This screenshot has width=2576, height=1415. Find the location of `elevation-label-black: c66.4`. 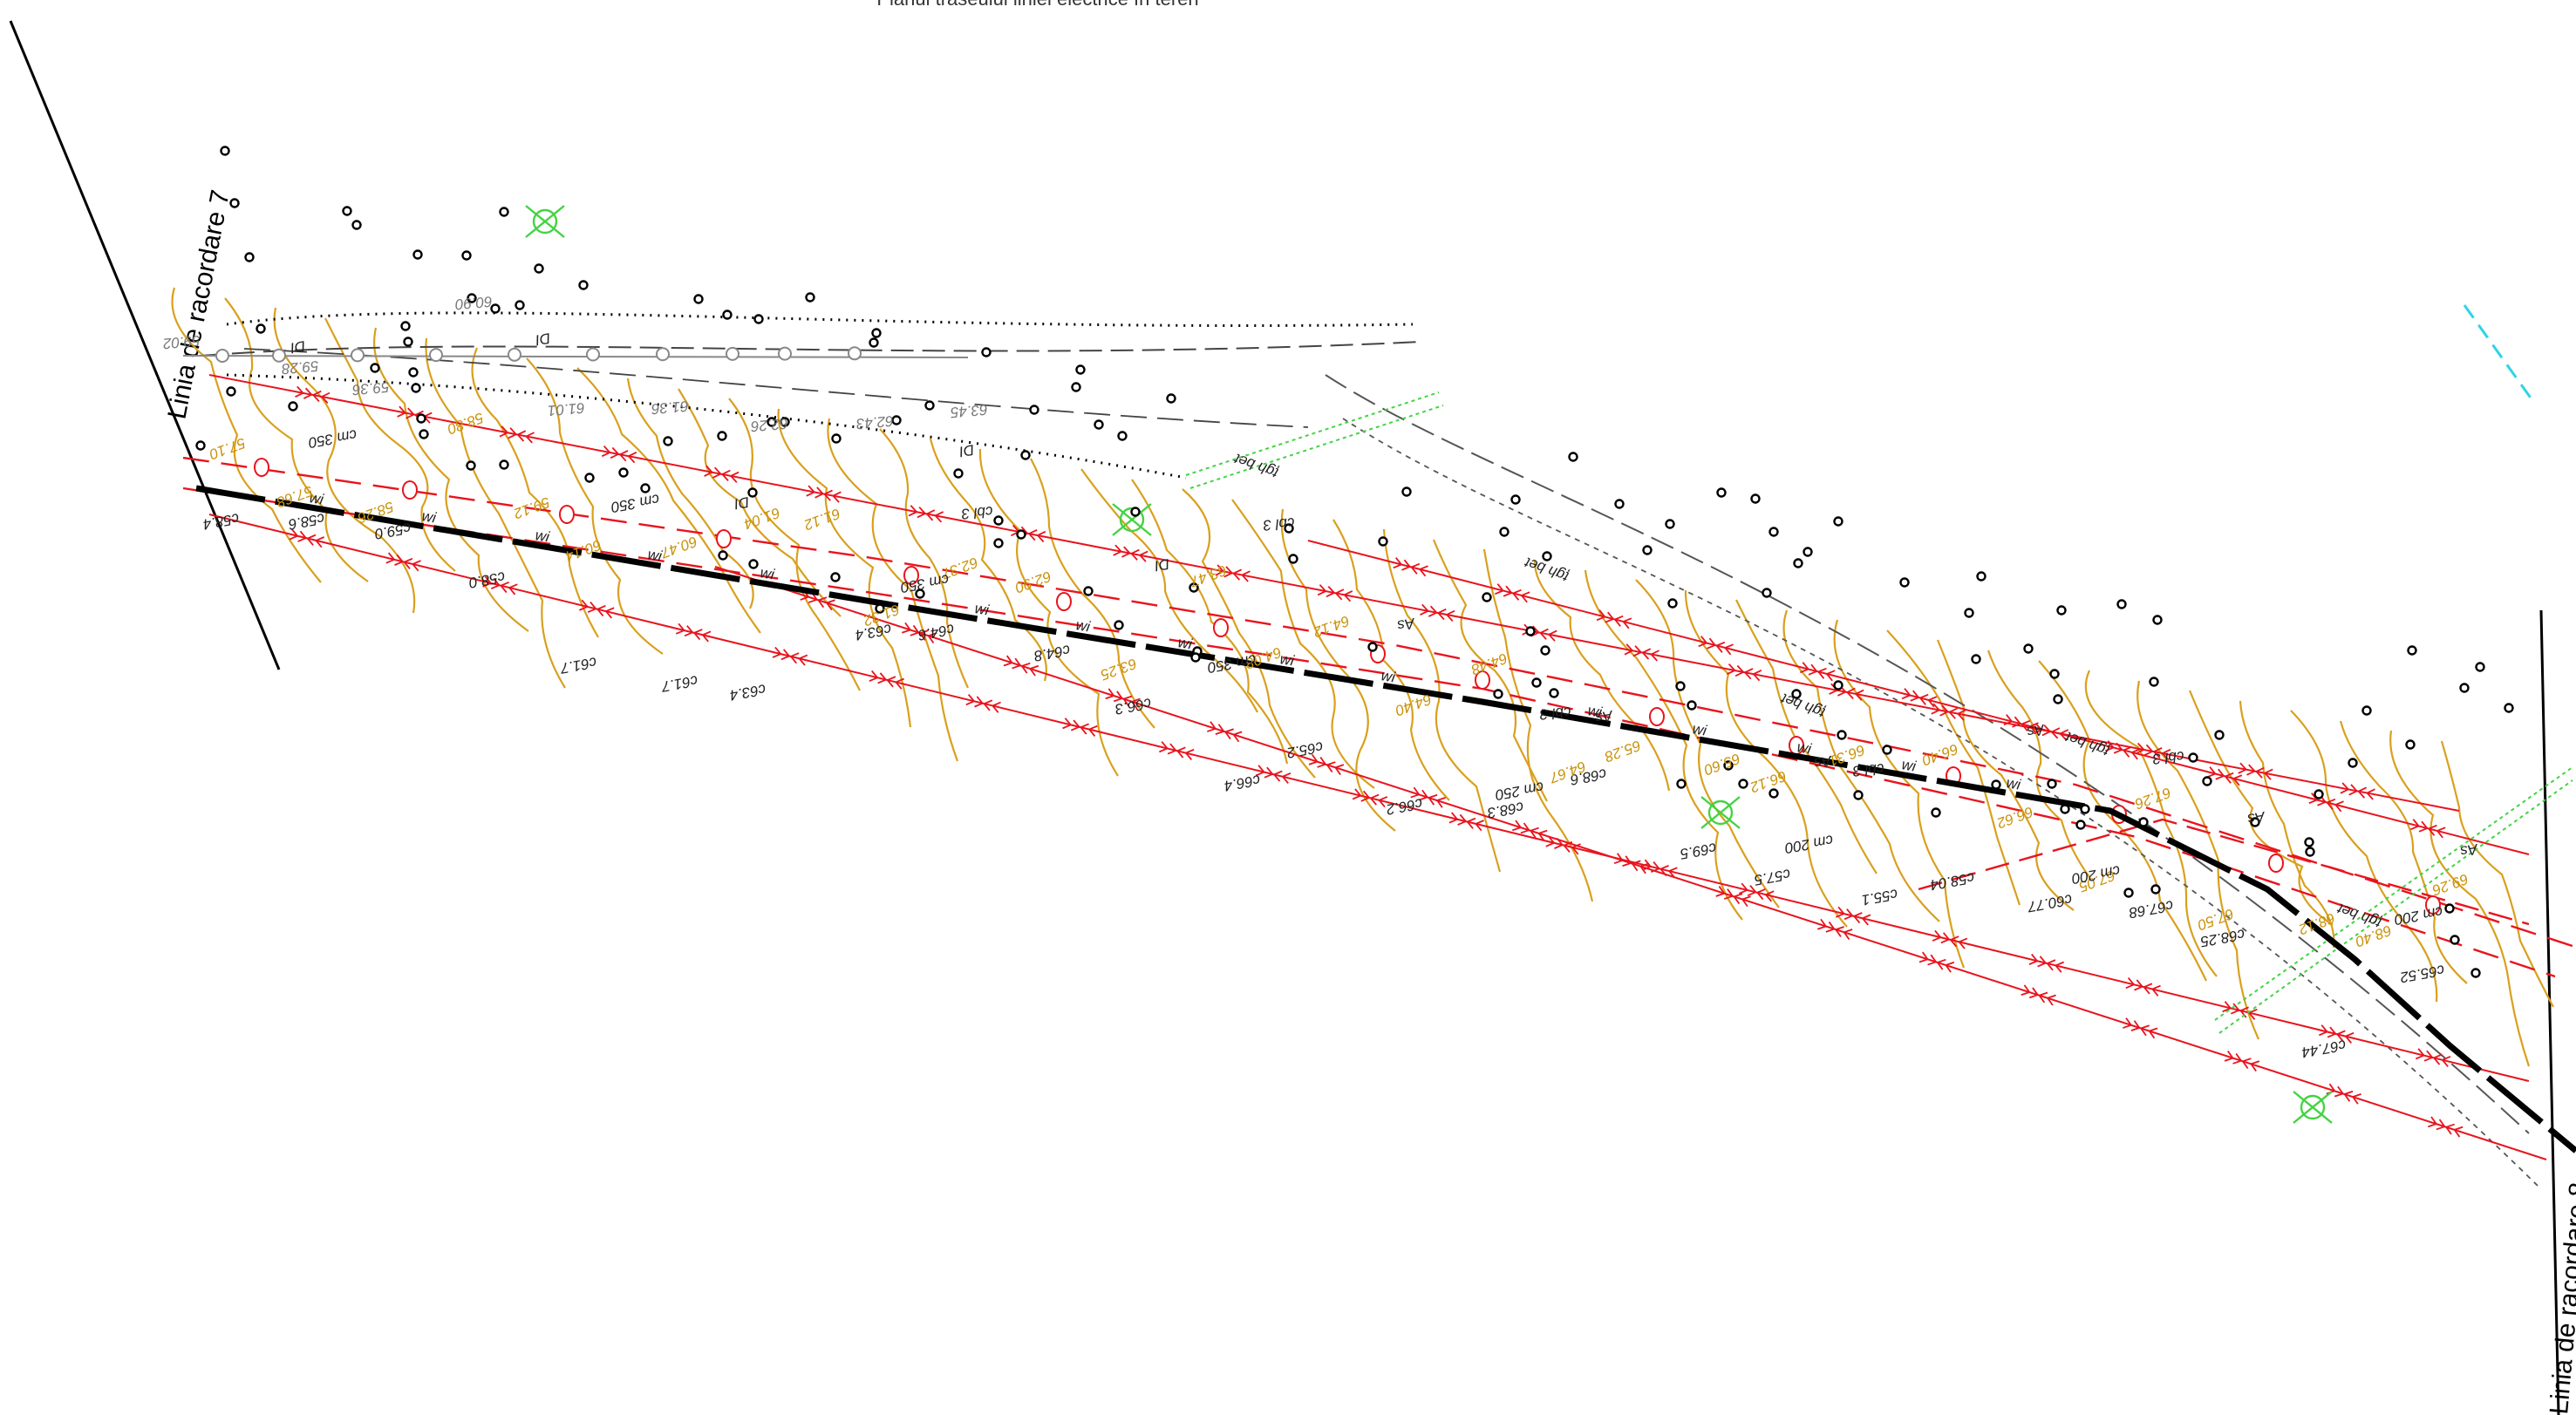

elevation-label-black: c66.4 is located at coordinates (1242, 783).